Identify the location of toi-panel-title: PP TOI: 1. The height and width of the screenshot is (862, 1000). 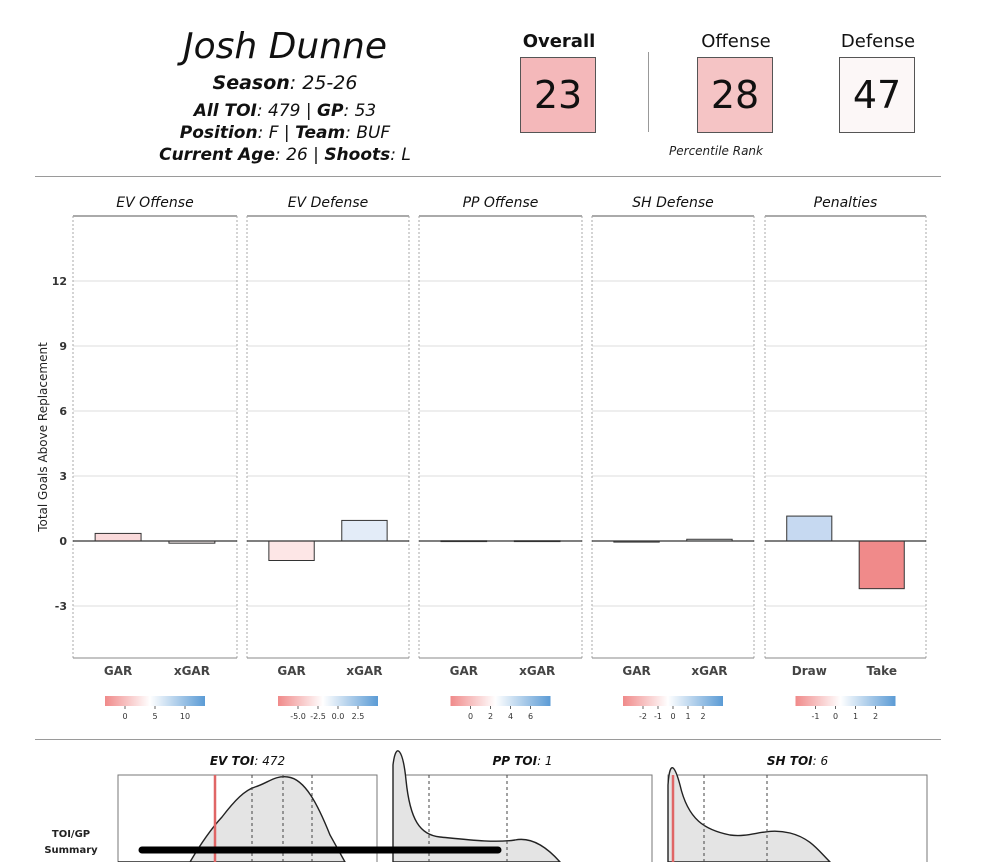
(522, 761).